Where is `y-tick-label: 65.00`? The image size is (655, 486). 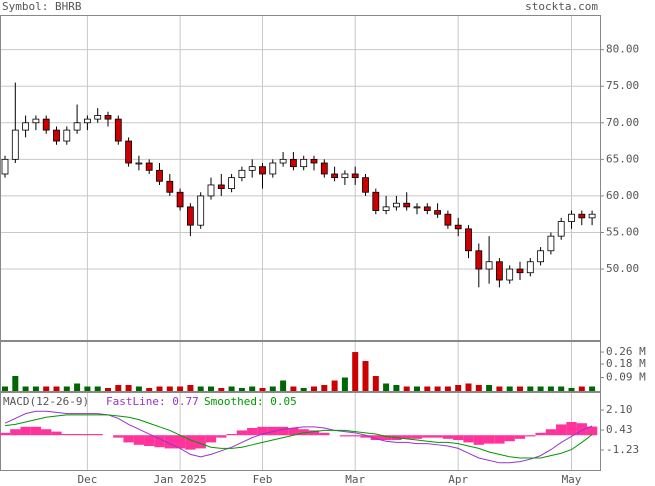
y-tick-label: 65.00 is located at coordinates (622, 158).